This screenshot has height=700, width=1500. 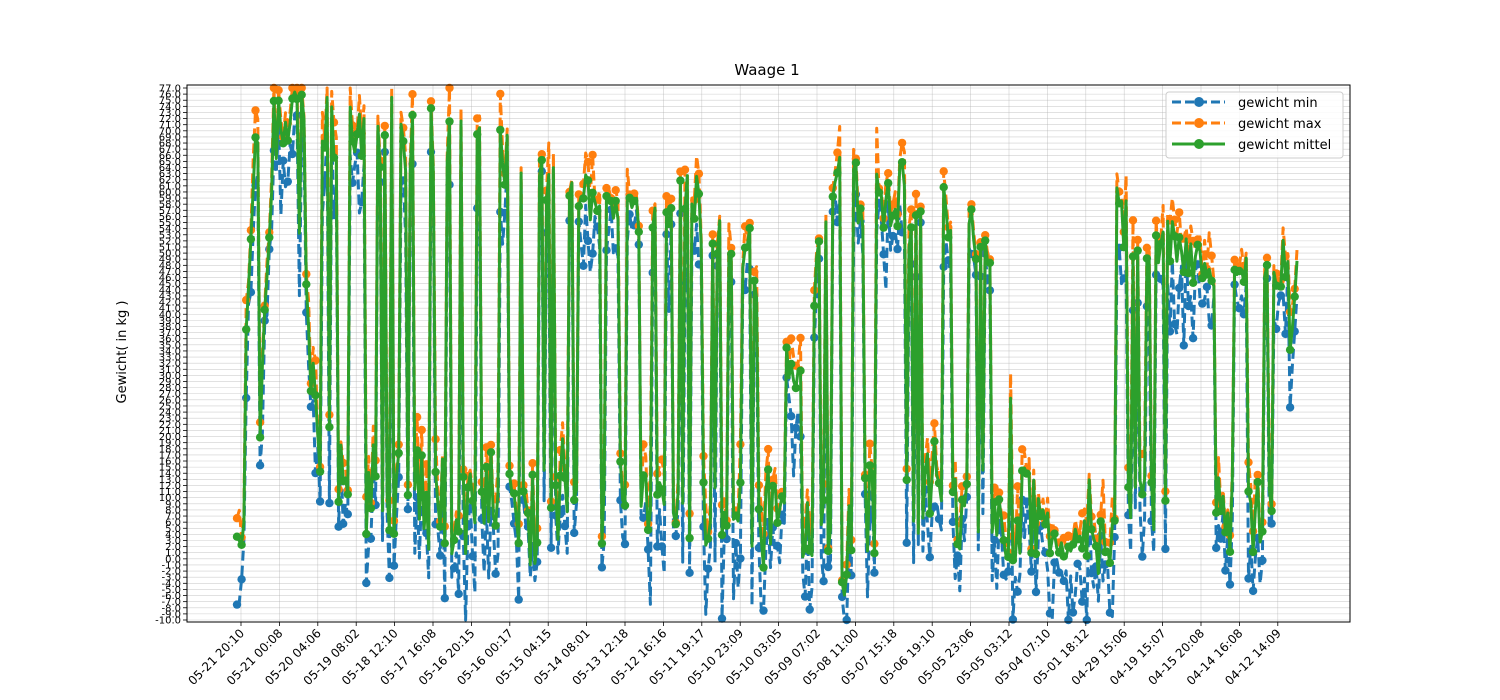 What do you see at coordinates (173, 523) in the screenshot?
I see `y-tick-label: 6.0` at bounding box center [173, 523].